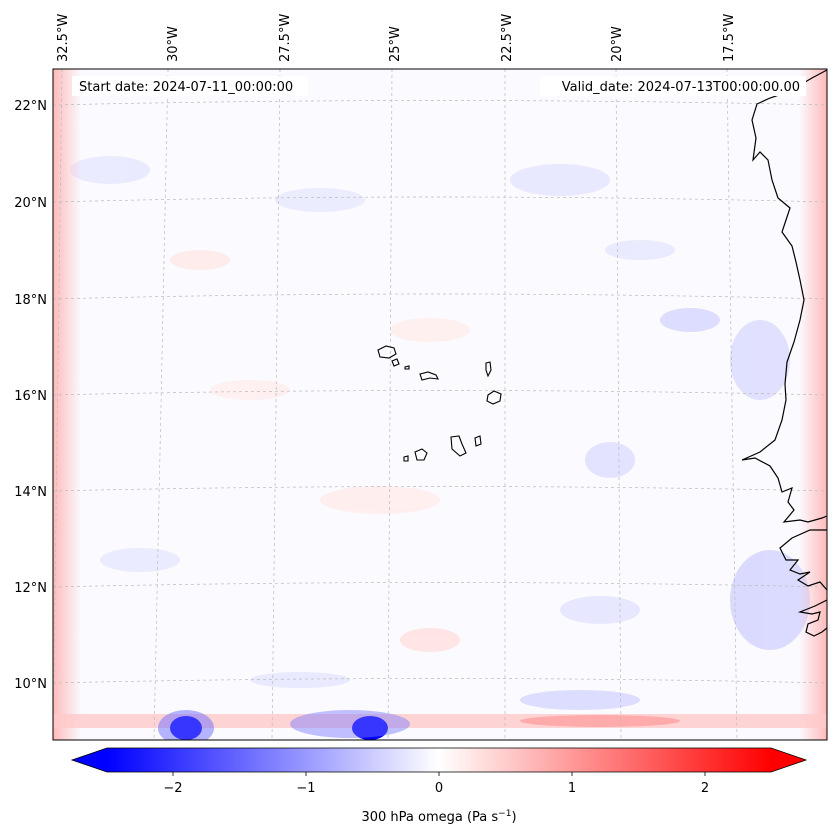 This screenshot has height=839, width=837. What do you see at coordinates (440, 296) in the screenshot?
I see `parallel-18N` at bounding box center [440, 296].